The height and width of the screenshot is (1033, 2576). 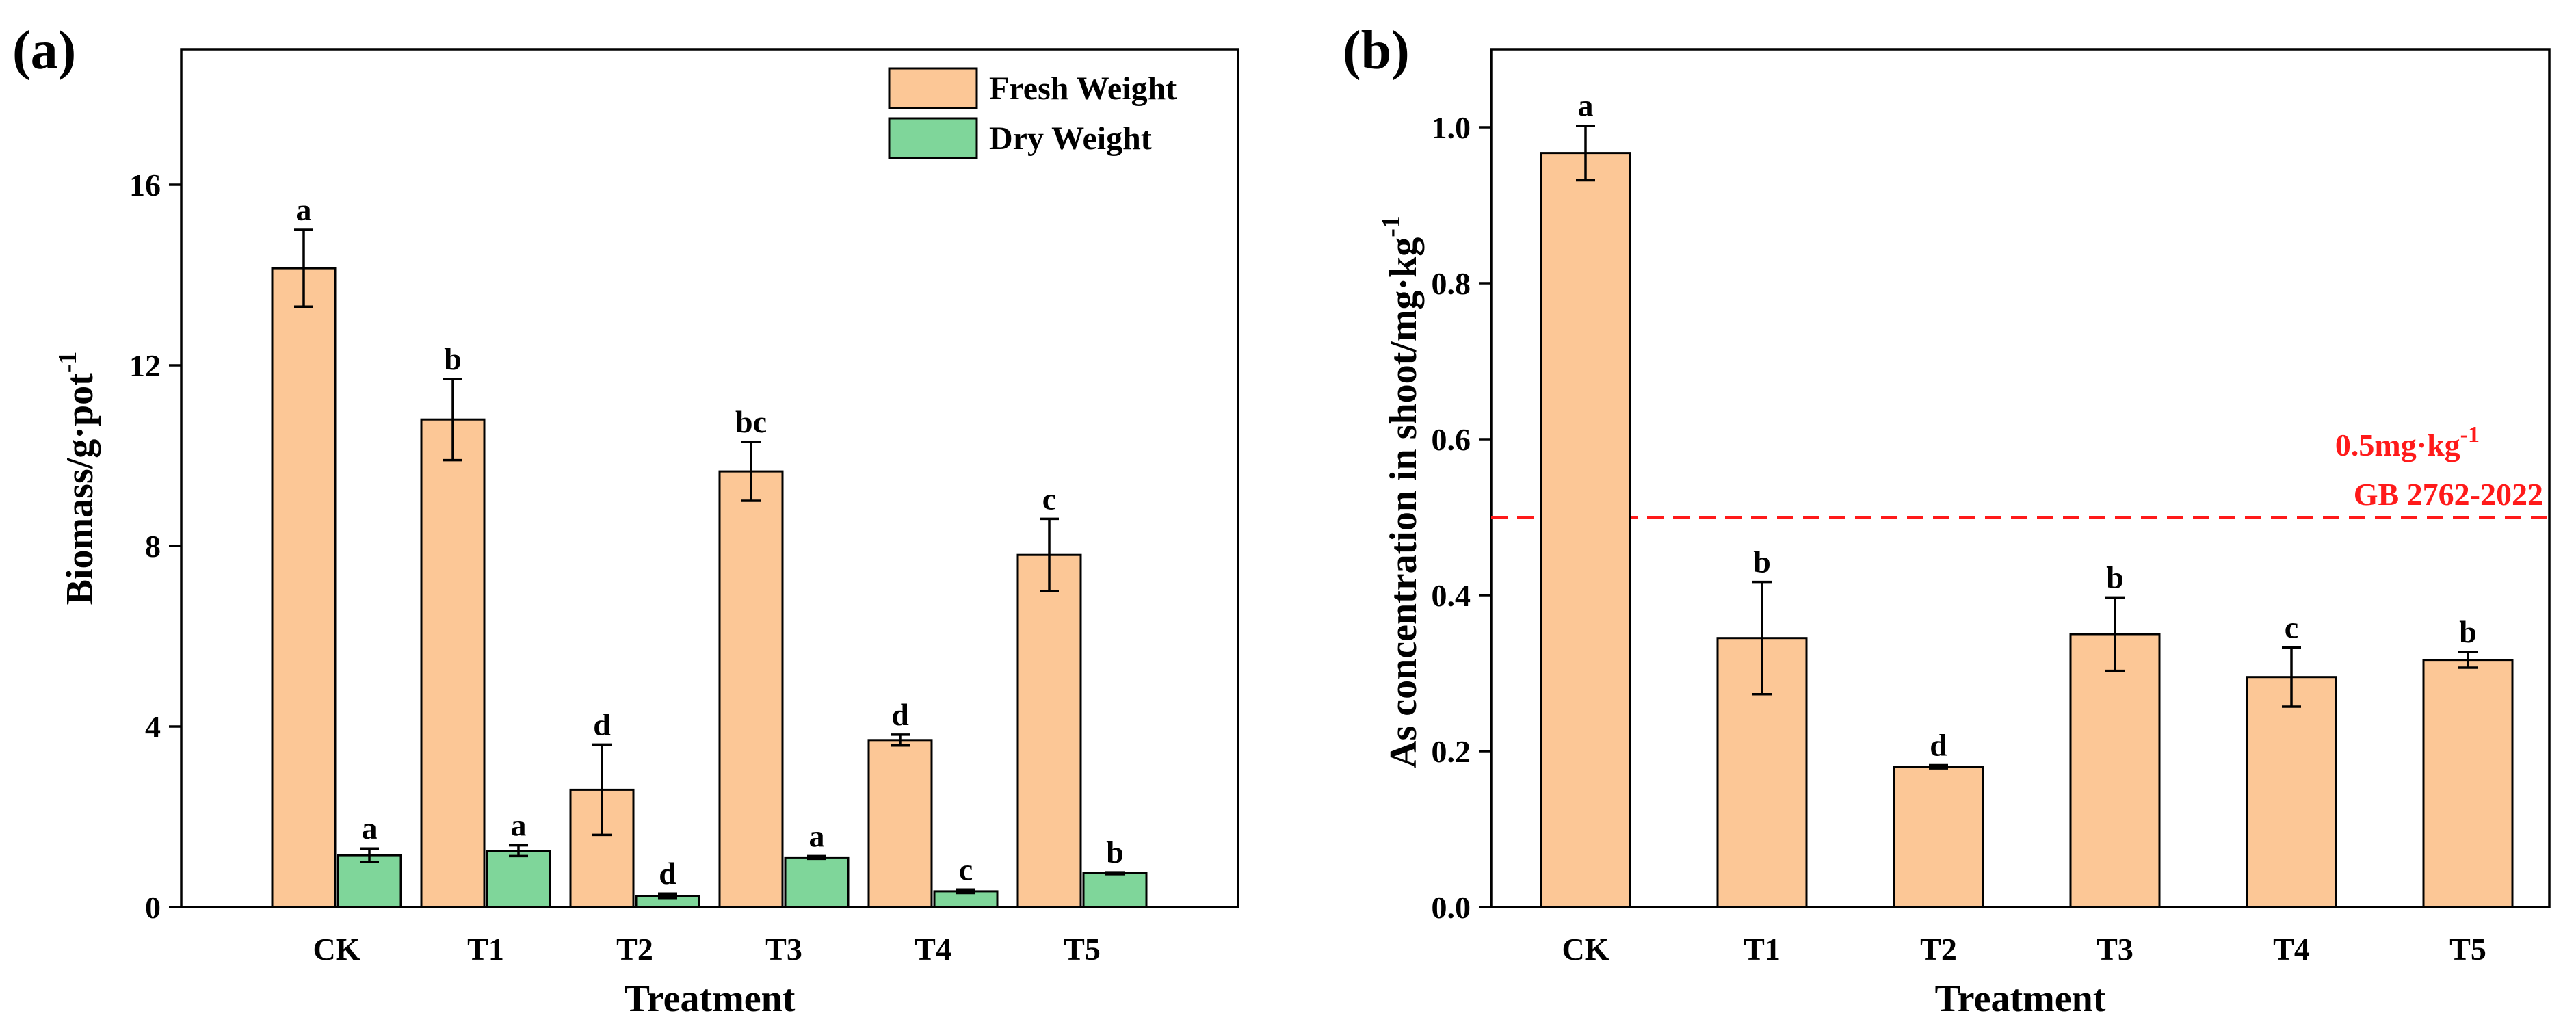 I want to click on panel-a-x-tick-label: T5, so click(x=1082, y=949).